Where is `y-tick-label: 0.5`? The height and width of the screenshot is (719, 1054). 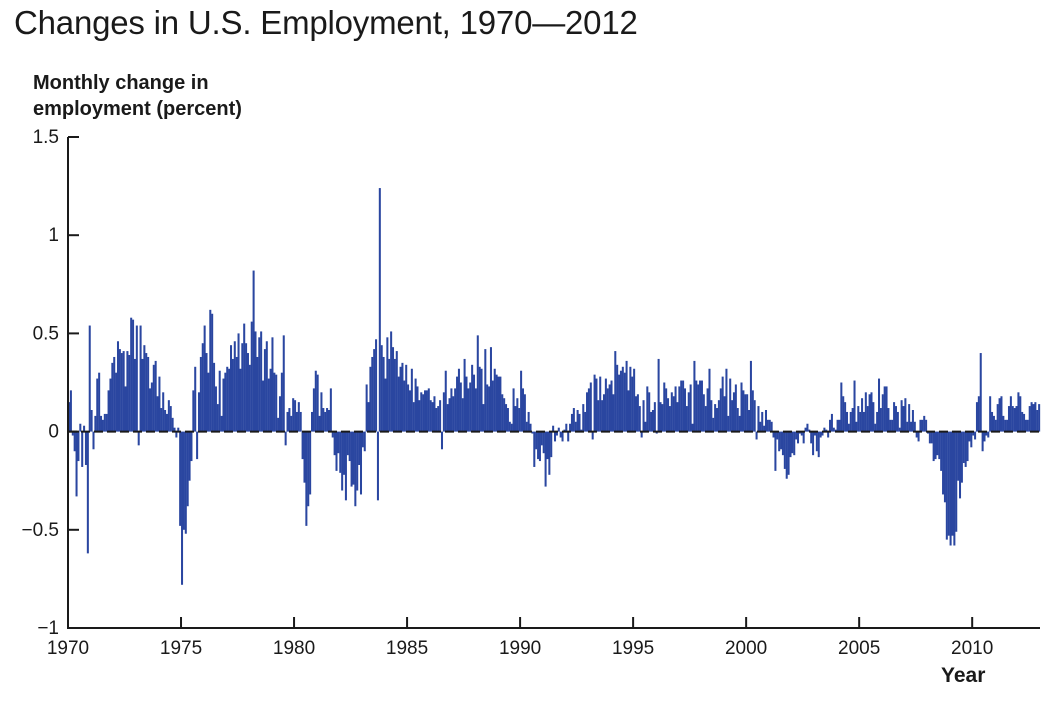
y-tick-label: 0.5 is located at coordinates (46, 333).